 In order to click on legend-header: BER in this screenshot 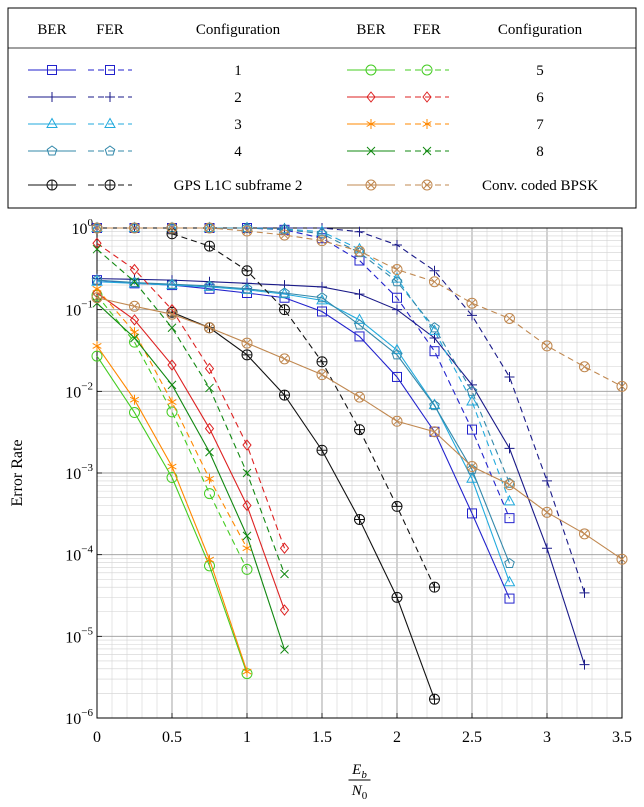, I will do `click(370, 30)`.